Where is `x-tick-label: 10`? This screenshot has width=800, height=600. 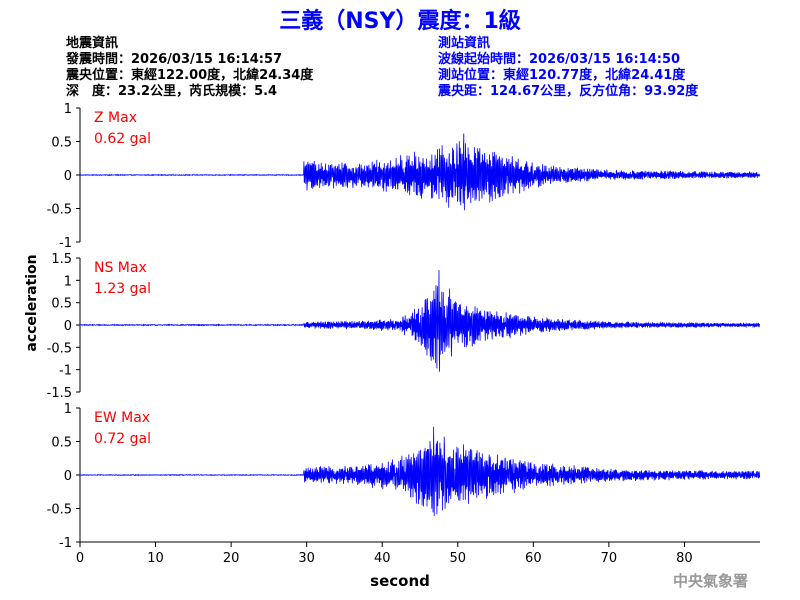
x-tick-label: 10 is located at coordinates (155, 558).